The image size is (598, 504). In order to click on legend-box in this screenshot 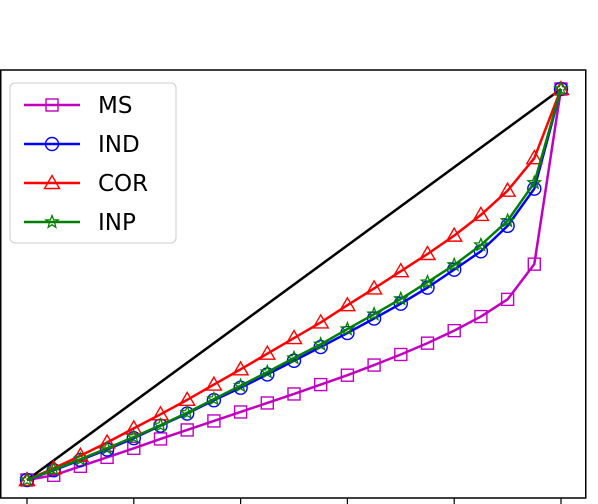, I will do `click(93, 163)`.